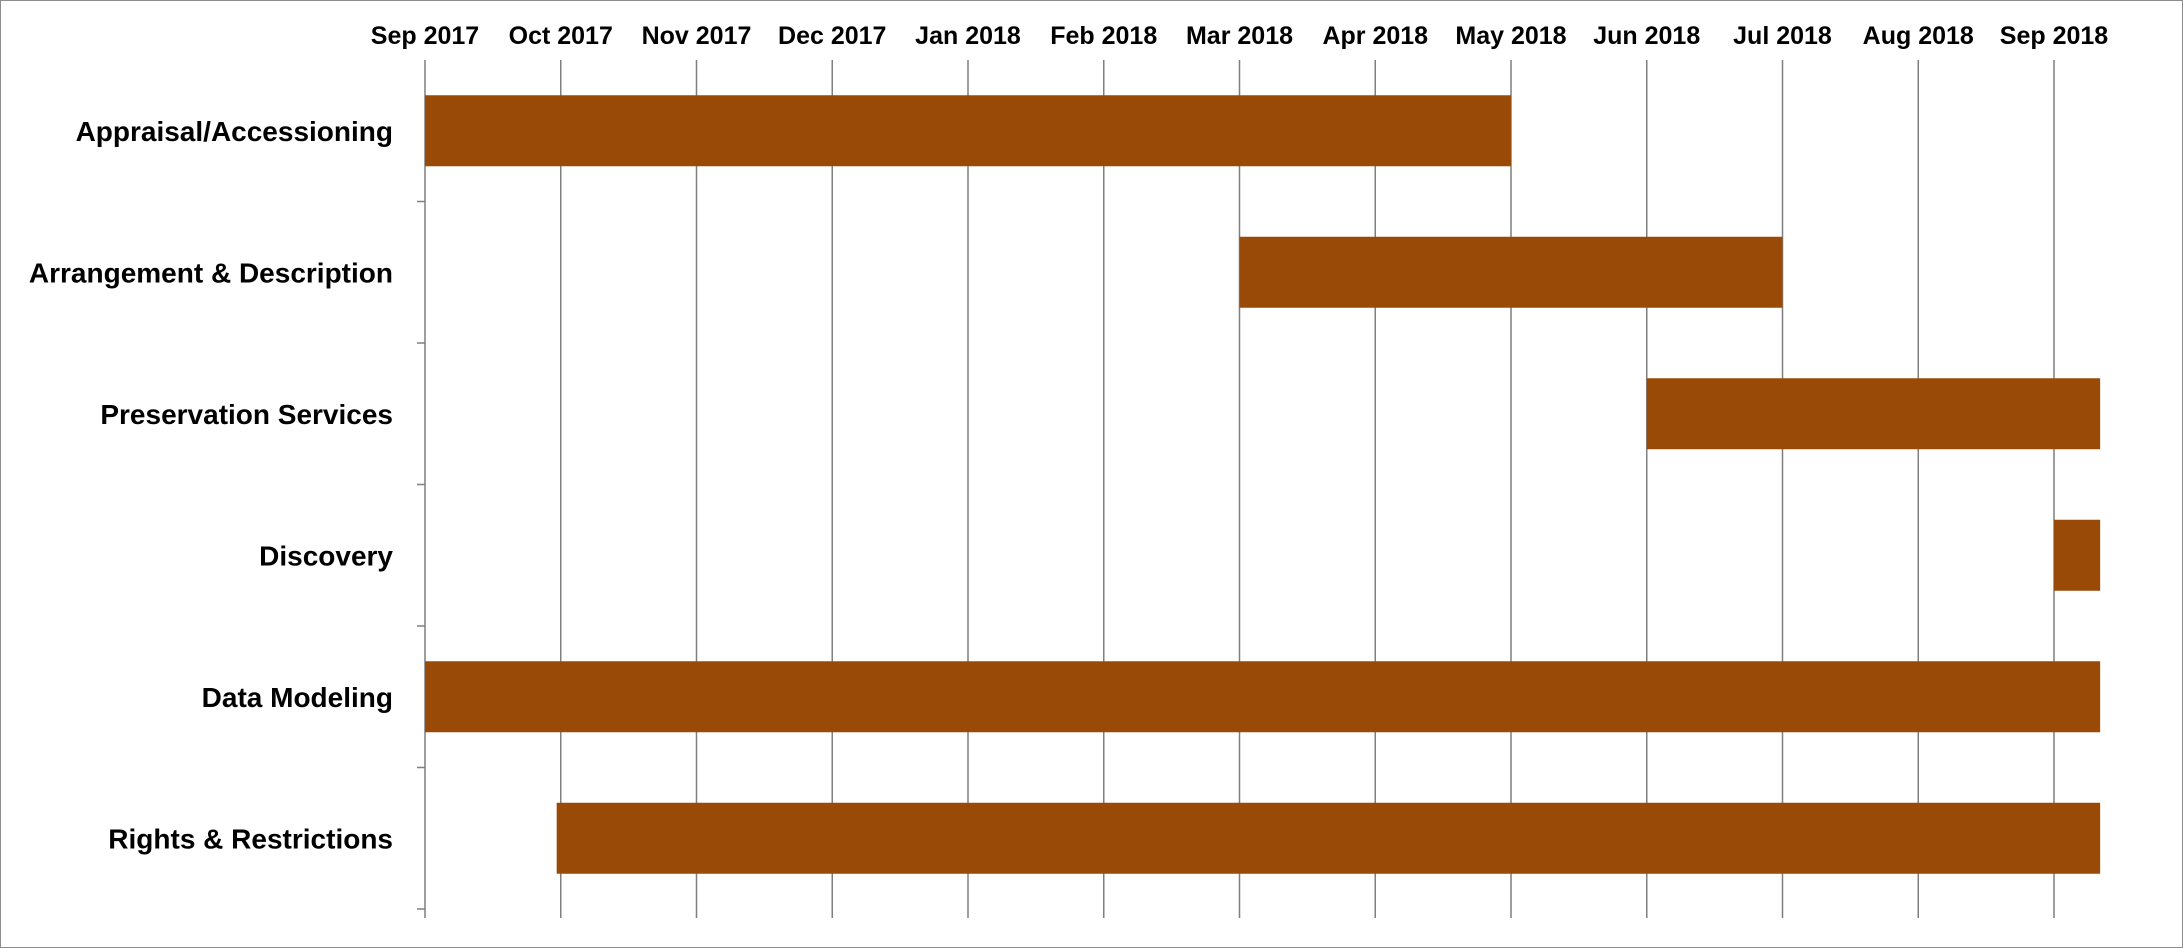  What do you see at coordinates (211, 272) in the screenshot?
I see `category-label: Arrangement & Description` at bounding box center [211, 272].